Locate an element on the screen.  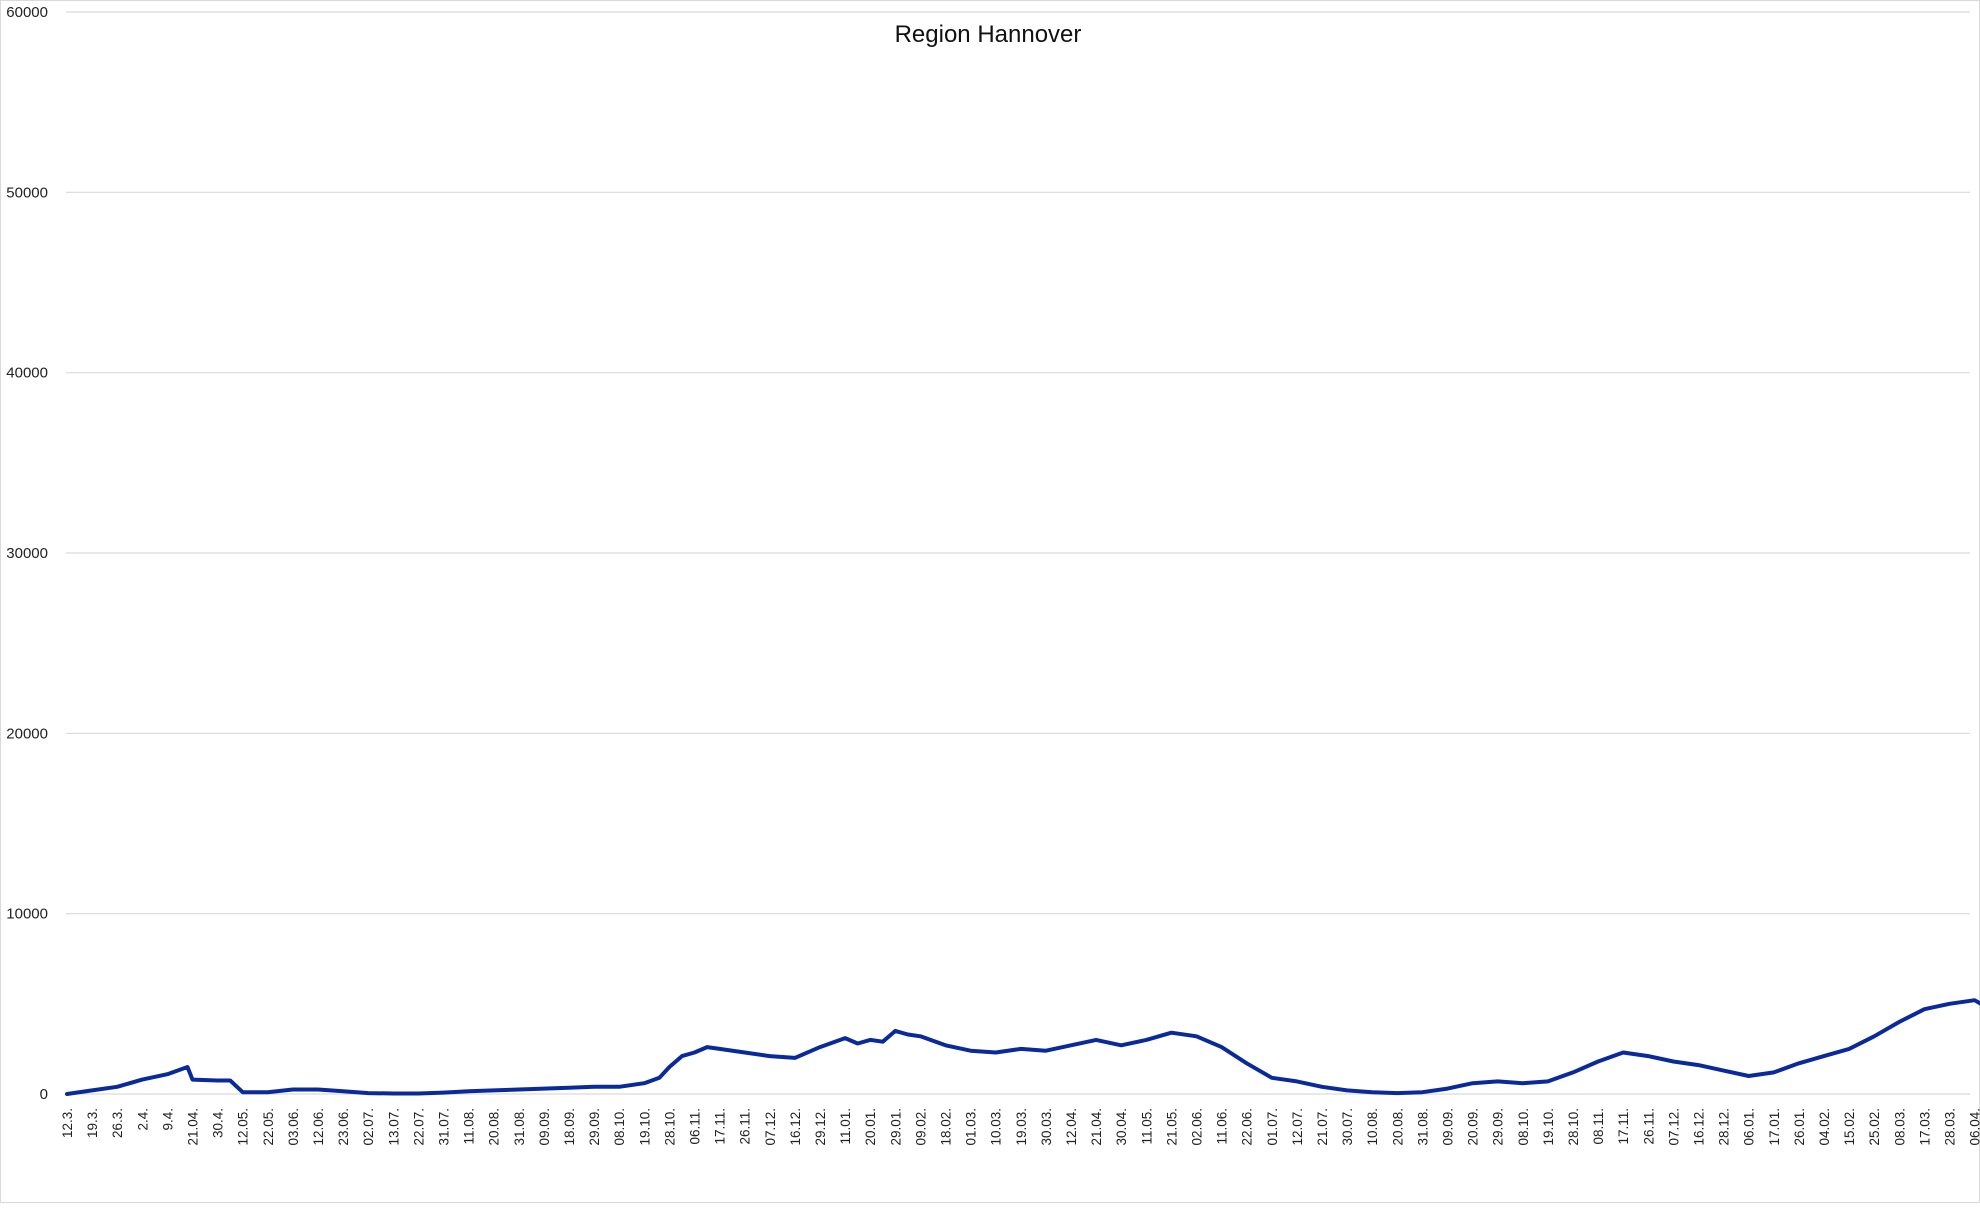
x-tick-label: 30.04. is located at coordinates (1121, 1127).